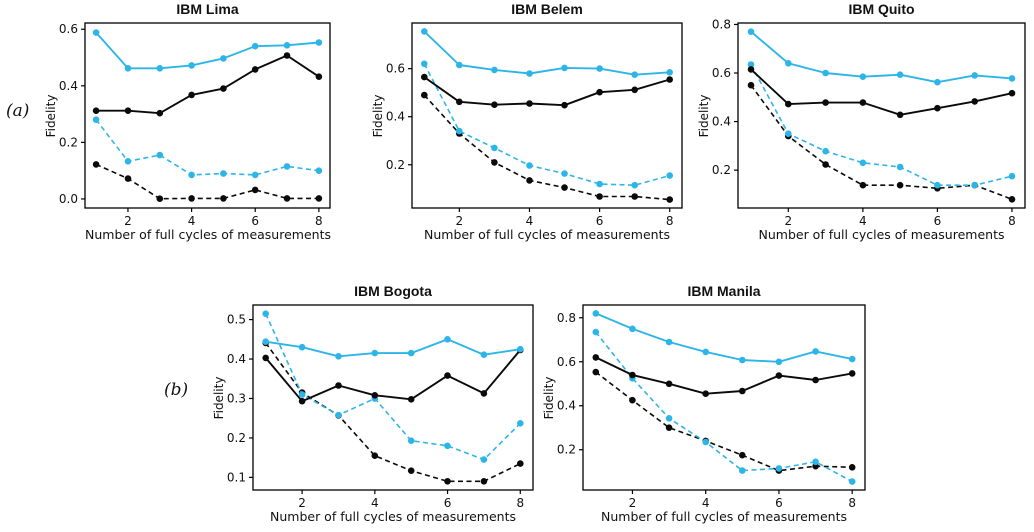  What do you see at coordinates (236, 477) in the screenshot?
I see `y-tick-label: 0.1` at bounding box center [236, 477].